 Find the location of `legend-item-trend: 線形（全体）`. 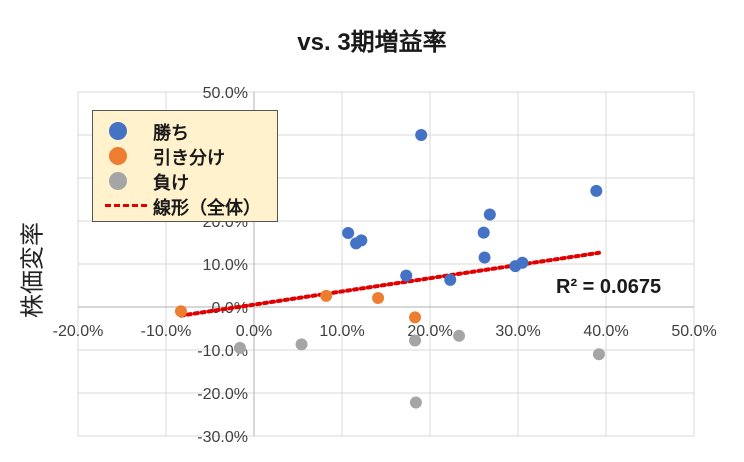

legend-item-trend: 線形（全体） is located at coordinates (185, 206).